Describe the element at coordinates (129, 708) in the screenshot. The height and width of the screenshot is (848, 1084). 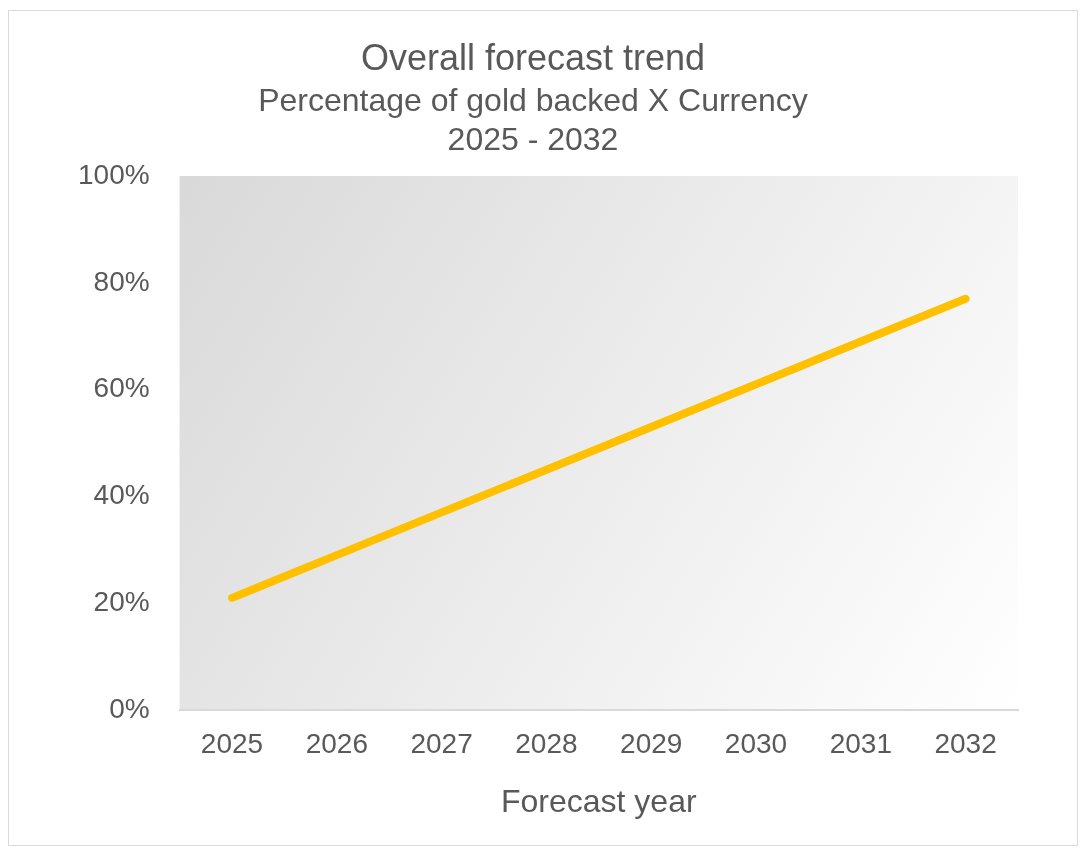
I see `y-tick-label: 0%` at that location.